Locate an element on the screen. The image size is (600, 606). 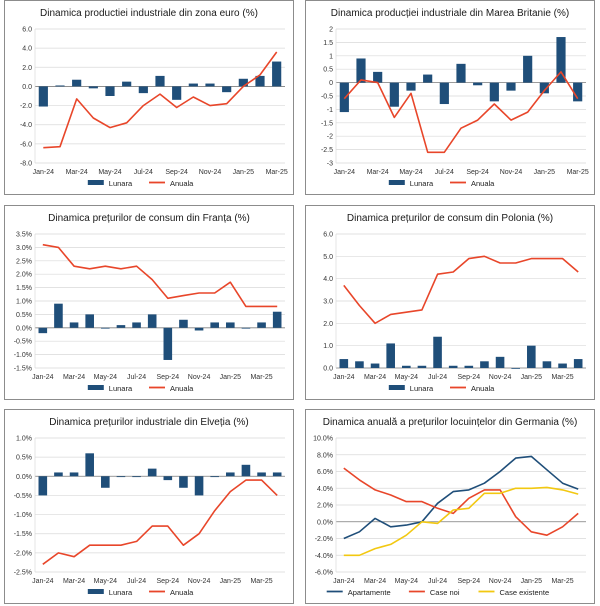
legend-swatch-lunara is located at coordinates (95, 591).